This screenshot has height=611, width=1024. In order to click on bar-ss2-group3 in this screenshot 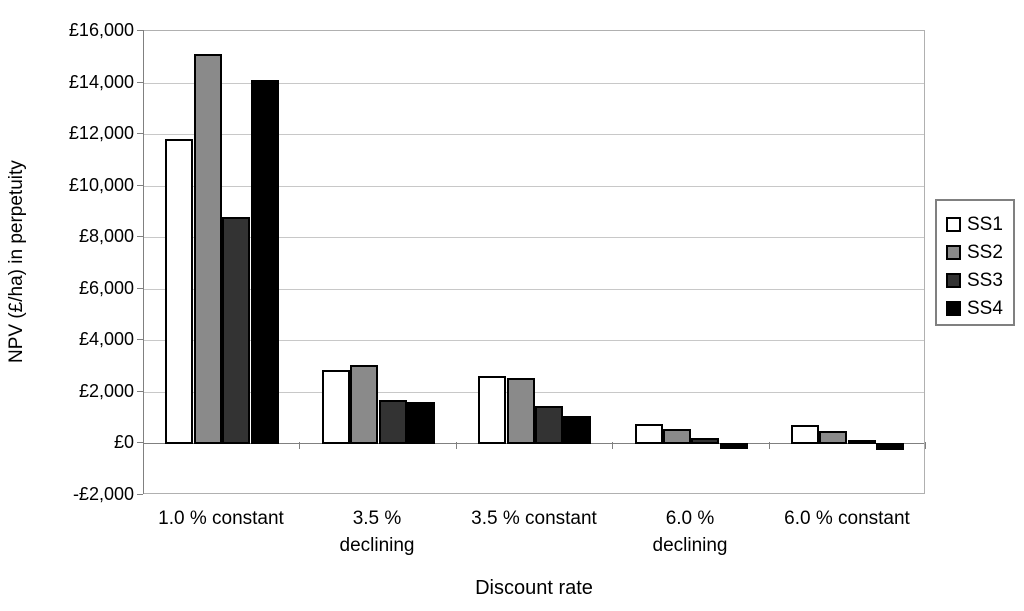, I will do `click(521, 411)`.